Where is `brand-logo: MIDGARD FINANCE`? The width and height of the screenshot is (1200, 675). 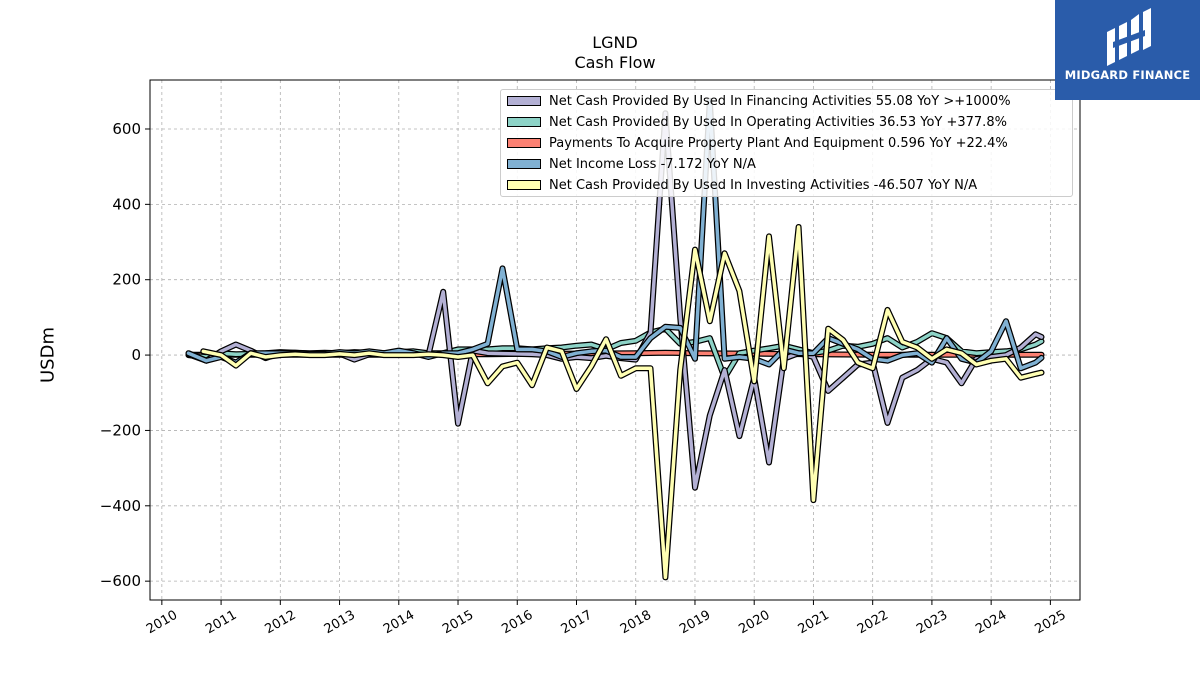
brand-logo: MIDGARD FINANCE is located at coordinates (1127, 50).